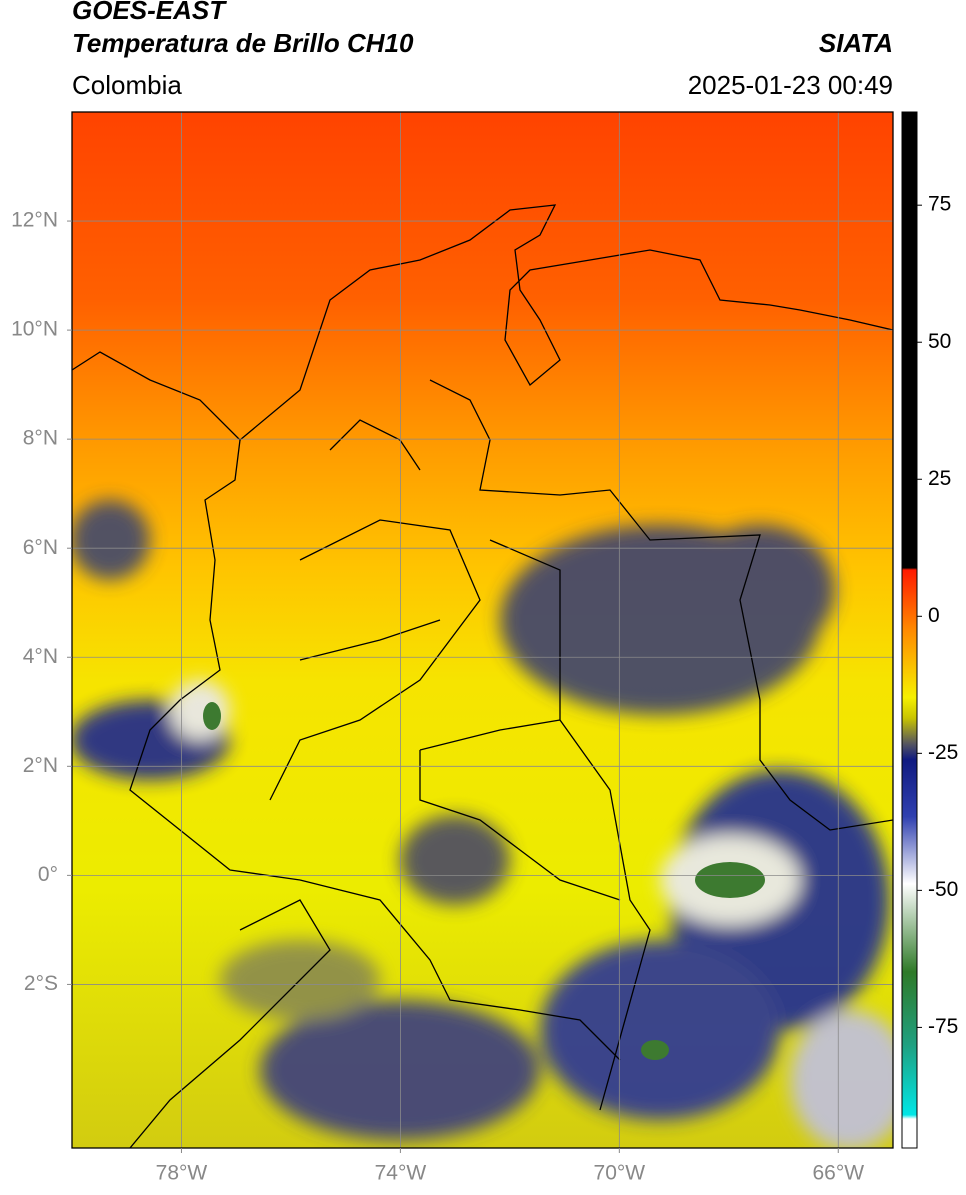 The image size is (966, 1195). What do you see at coordinates (943, 889) in the screenshot?
I see `colorbar-tick-label: -50` at bounding box center [943, 889].